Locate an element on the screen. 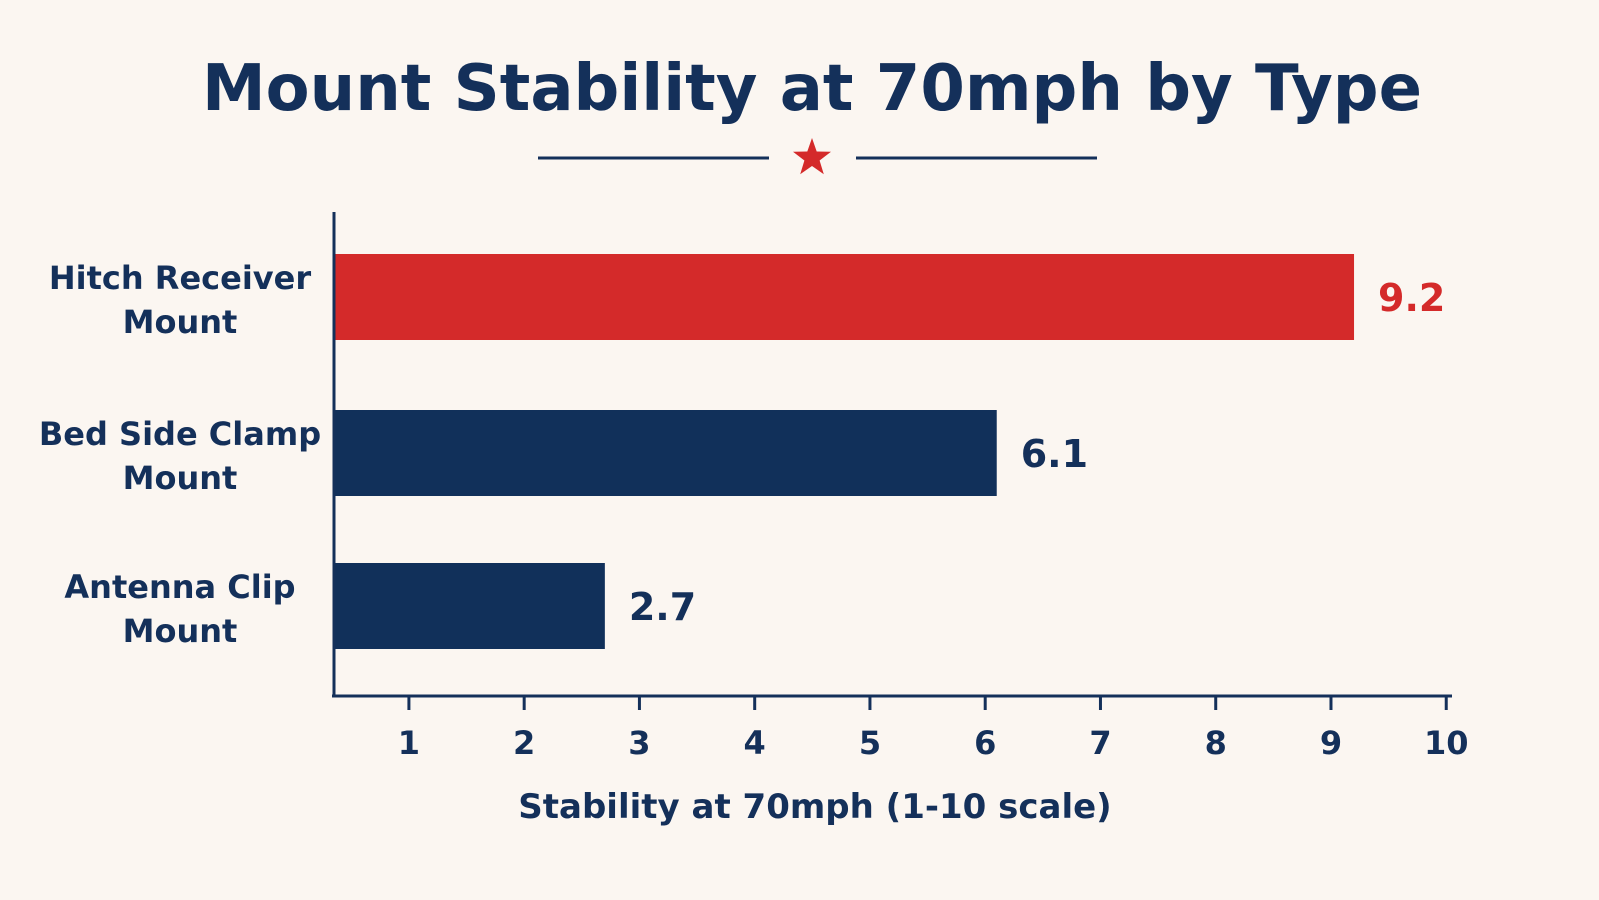 This screenshot has height=900, width=1599. x-tick-label: 7 is located at coordinates (1100, 743).